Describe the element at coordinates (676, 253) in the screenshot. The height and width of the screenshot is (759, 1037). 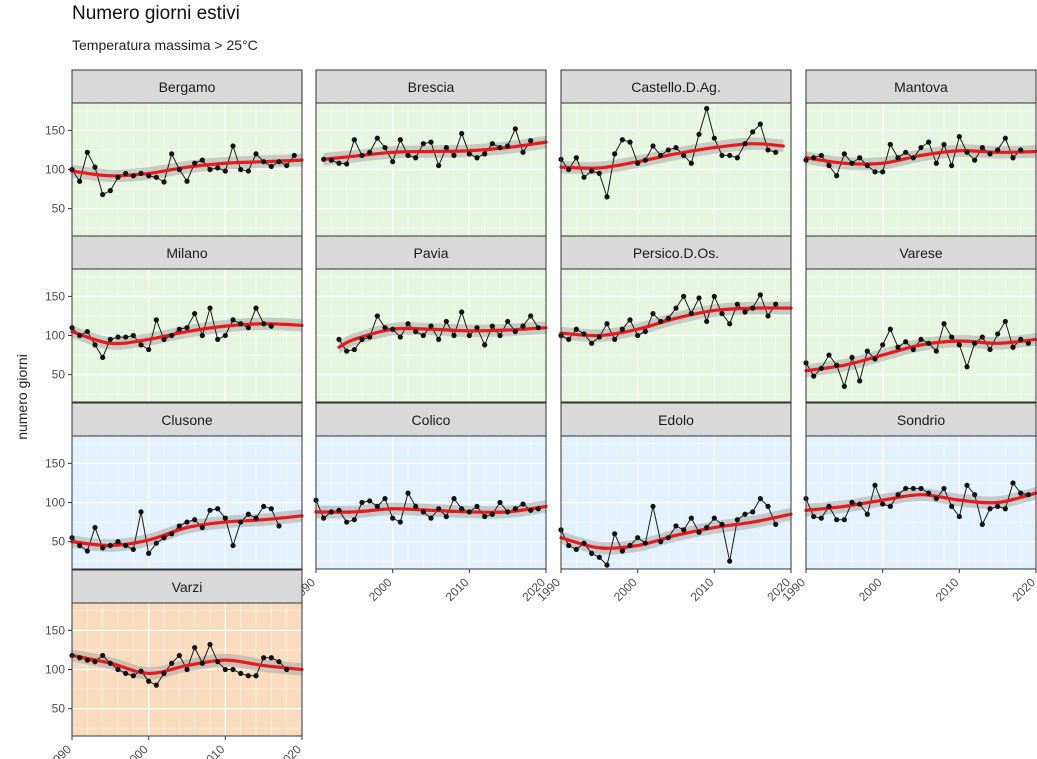
I see `strip-label: Persico.D.Os.` at that location.